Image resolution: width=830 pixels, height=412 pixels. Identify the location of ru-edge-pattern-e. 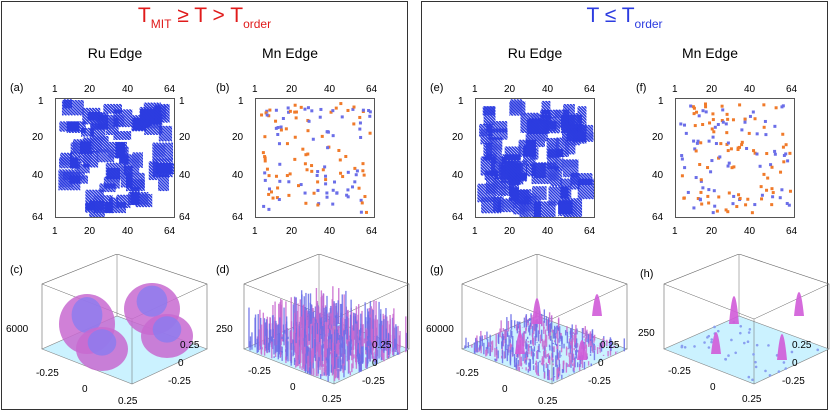
(535, 158).